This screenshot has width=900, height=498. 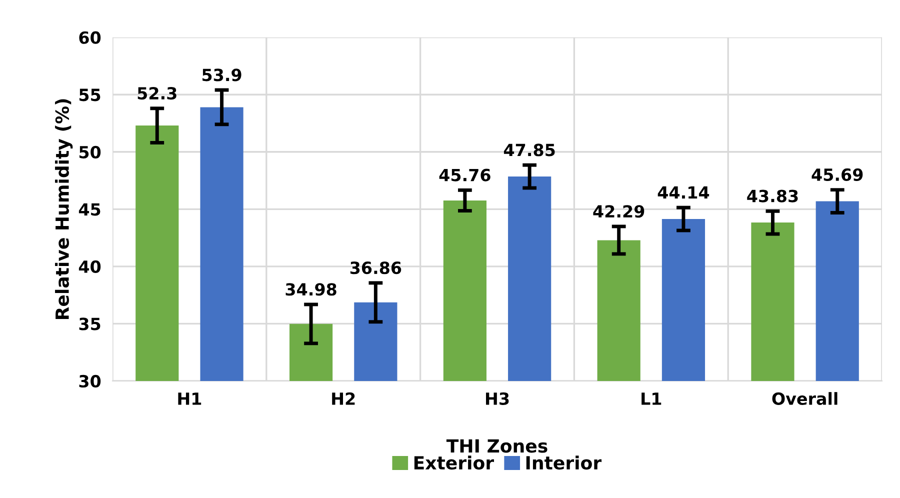 I want to click on x-tick-label: L1, so click(x=652, y=398).